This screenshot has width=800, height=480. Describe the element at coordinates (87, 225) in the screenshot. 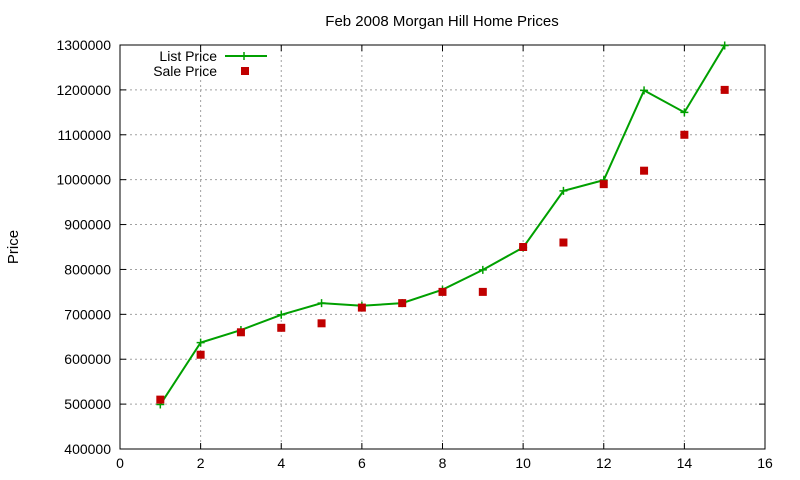

I see `y-tick-label: 900000` at that location.